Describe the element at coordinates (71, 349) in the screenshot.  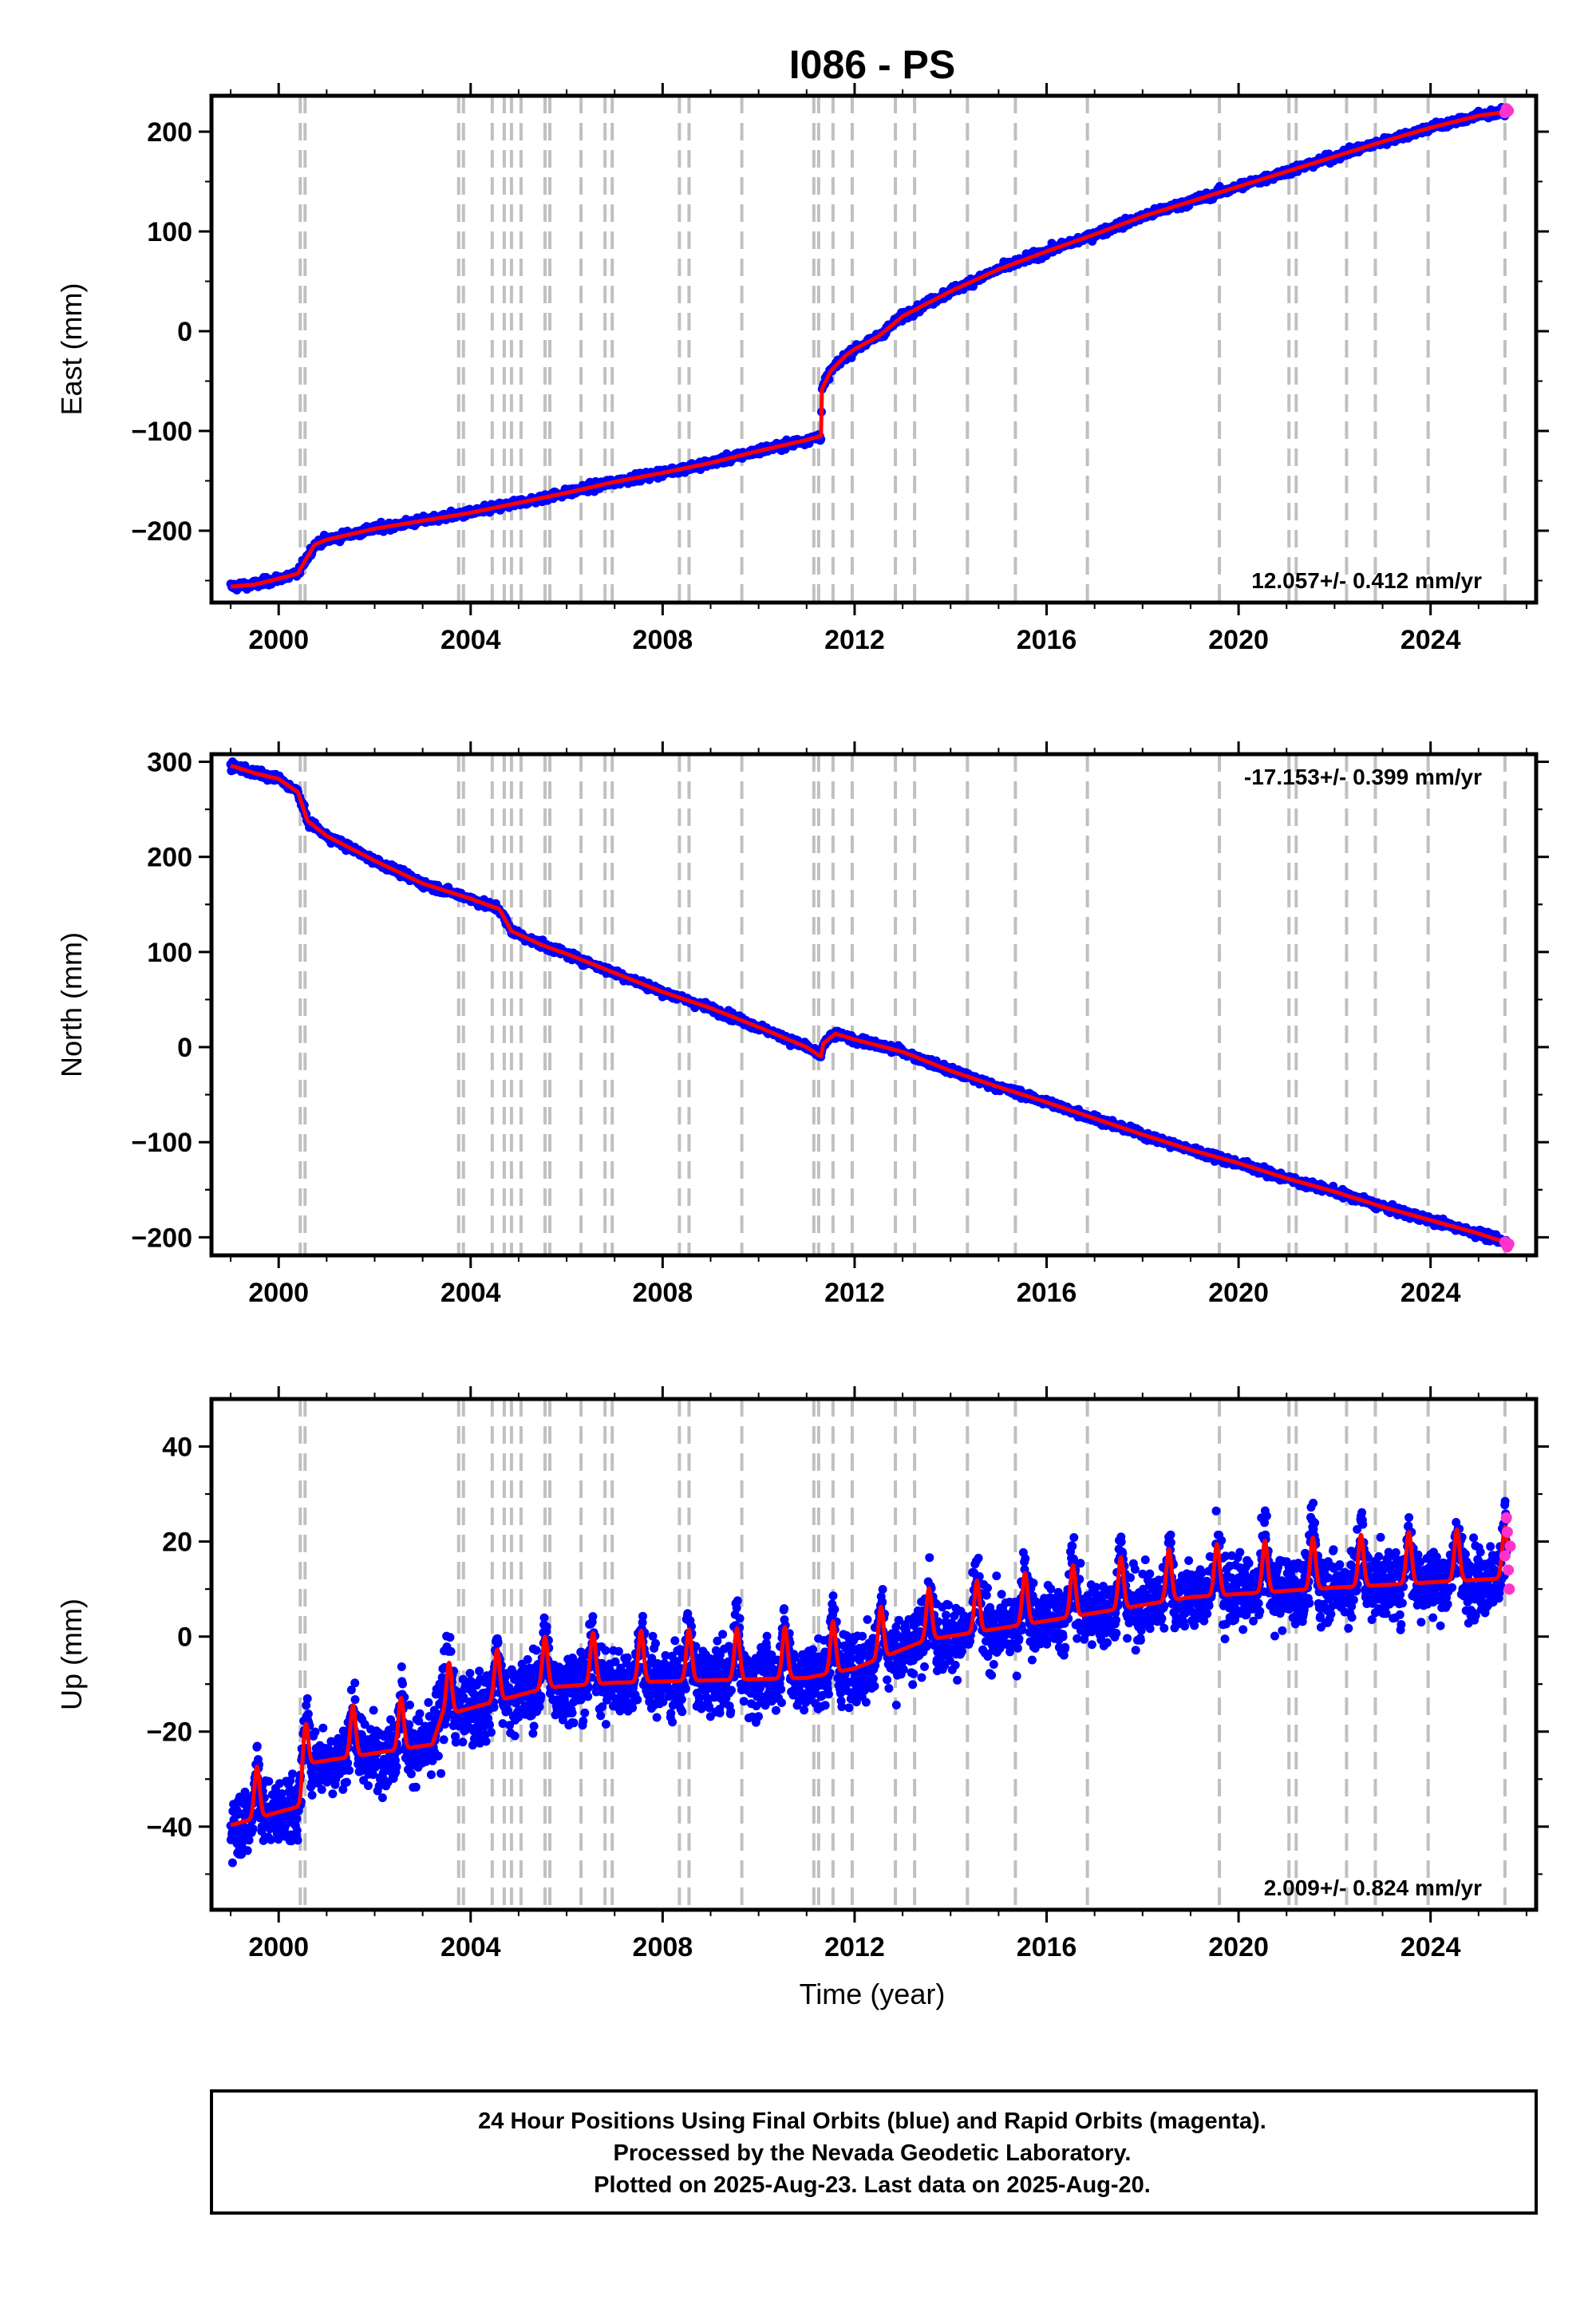
I see `y-axis-title: East (mm)` at that location.